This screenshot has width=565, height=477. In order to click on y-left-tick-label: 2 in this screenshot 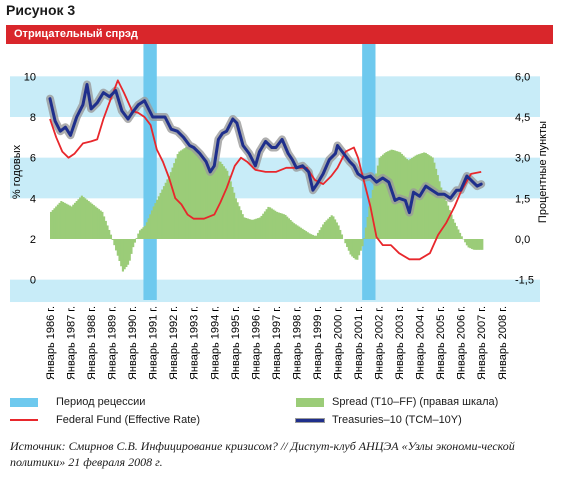, I will do `click(33, 240)`.